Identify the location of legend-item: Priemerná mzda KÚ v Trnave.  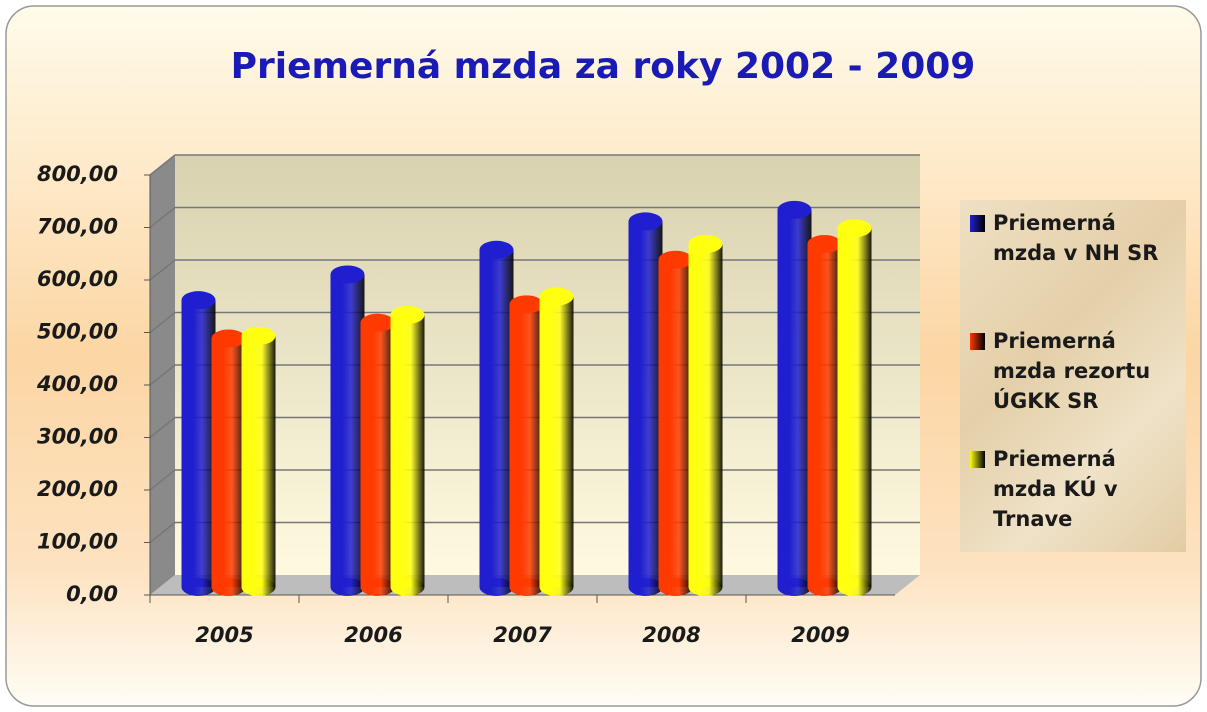
(1073, 494).